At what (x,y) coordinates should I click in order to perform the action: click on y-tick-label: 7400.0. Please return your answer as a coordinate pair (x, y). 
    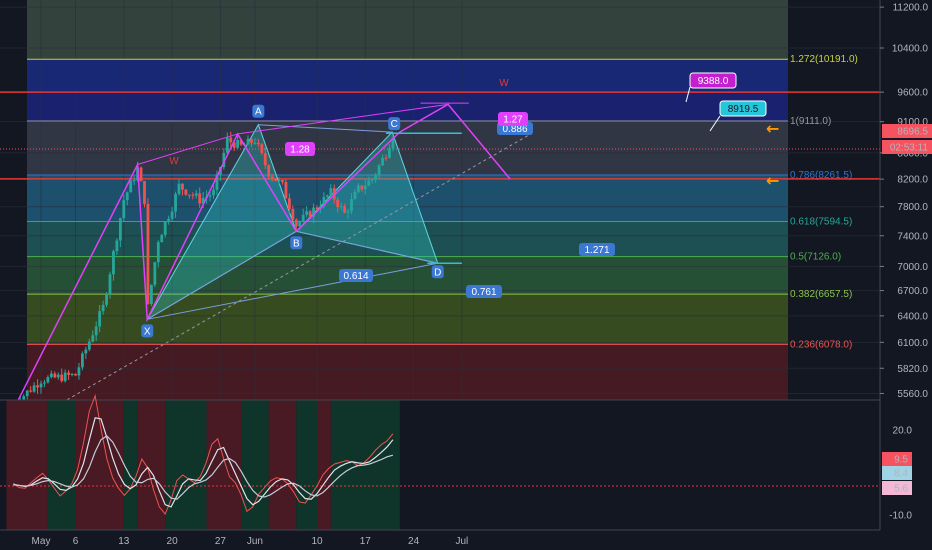
    Looking at the image, I should click on (912, 236).